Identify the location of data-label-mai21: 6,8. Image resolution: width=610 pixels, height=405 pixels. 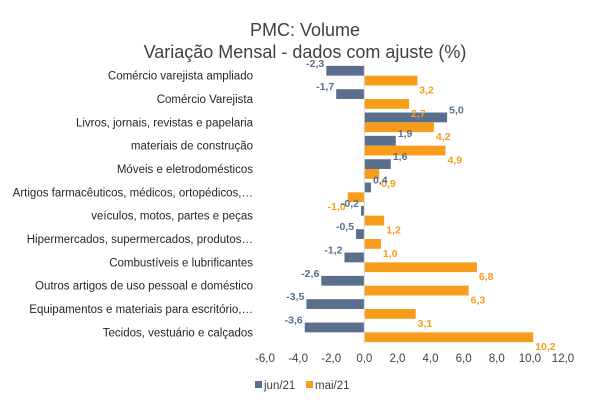
(486, 277).